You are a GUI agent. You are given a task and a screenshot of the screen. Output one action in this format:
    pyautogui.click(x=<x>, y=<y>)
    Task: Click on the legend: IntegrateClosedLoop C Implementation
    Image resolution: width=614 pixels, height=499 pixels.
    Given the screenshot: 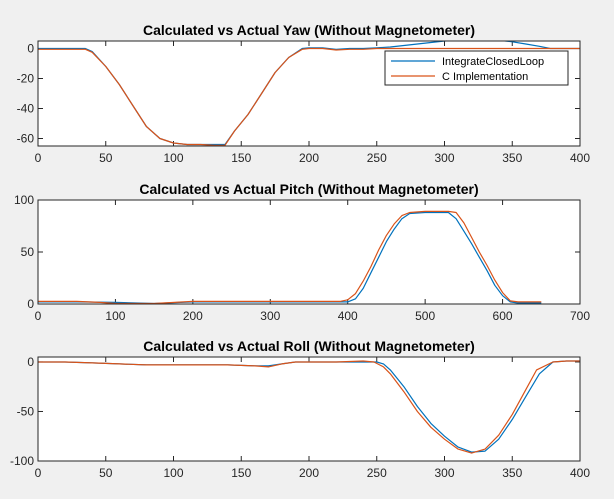 What is the action you would take?
    pyautogui.click(x=476, y=68)
    